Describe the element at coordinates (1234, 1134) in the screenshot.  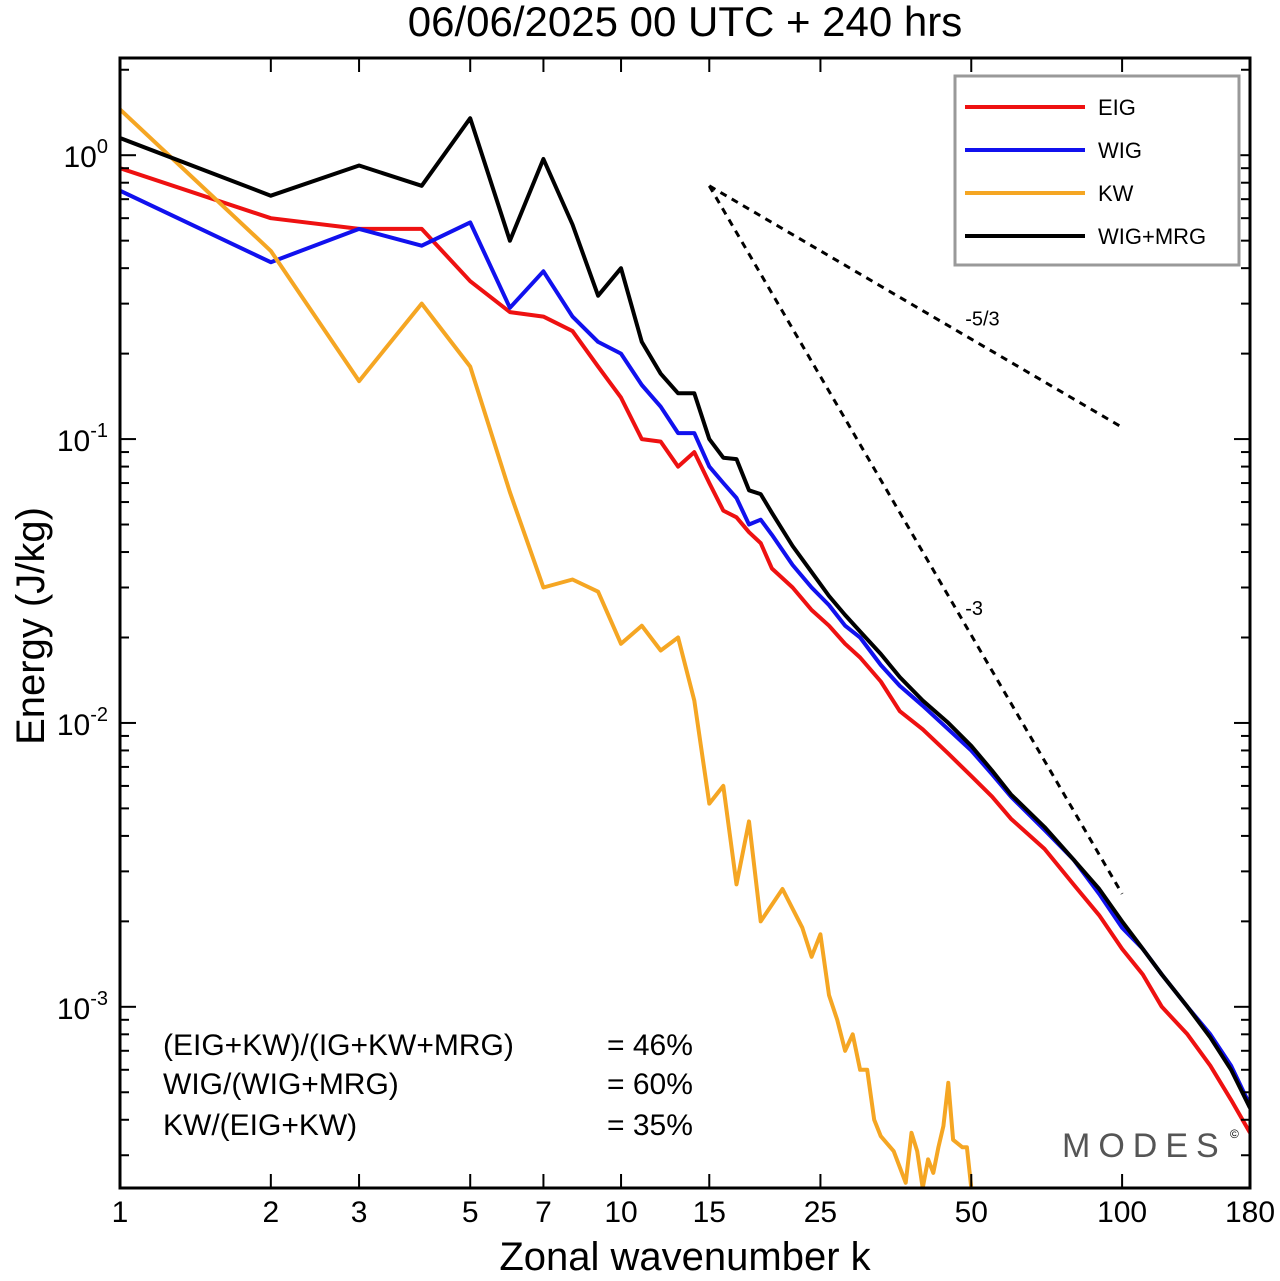
I see `copyright-mark: ©` at that location.